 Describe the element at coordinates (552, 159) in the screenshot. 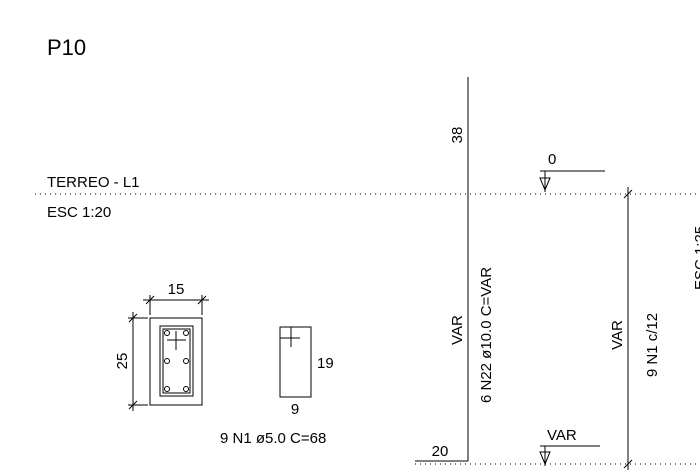

I see `elevation-top: 0` at that location.